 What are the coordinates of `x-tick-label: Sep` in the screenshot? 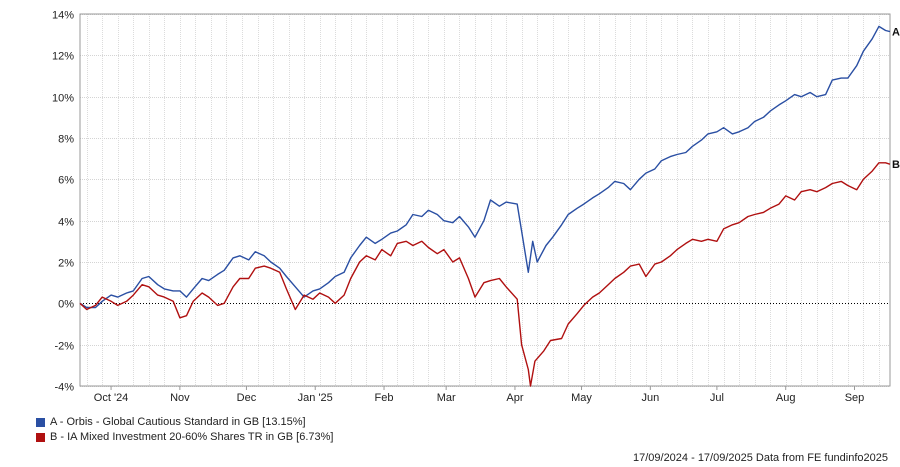 It's located at (855, 398).